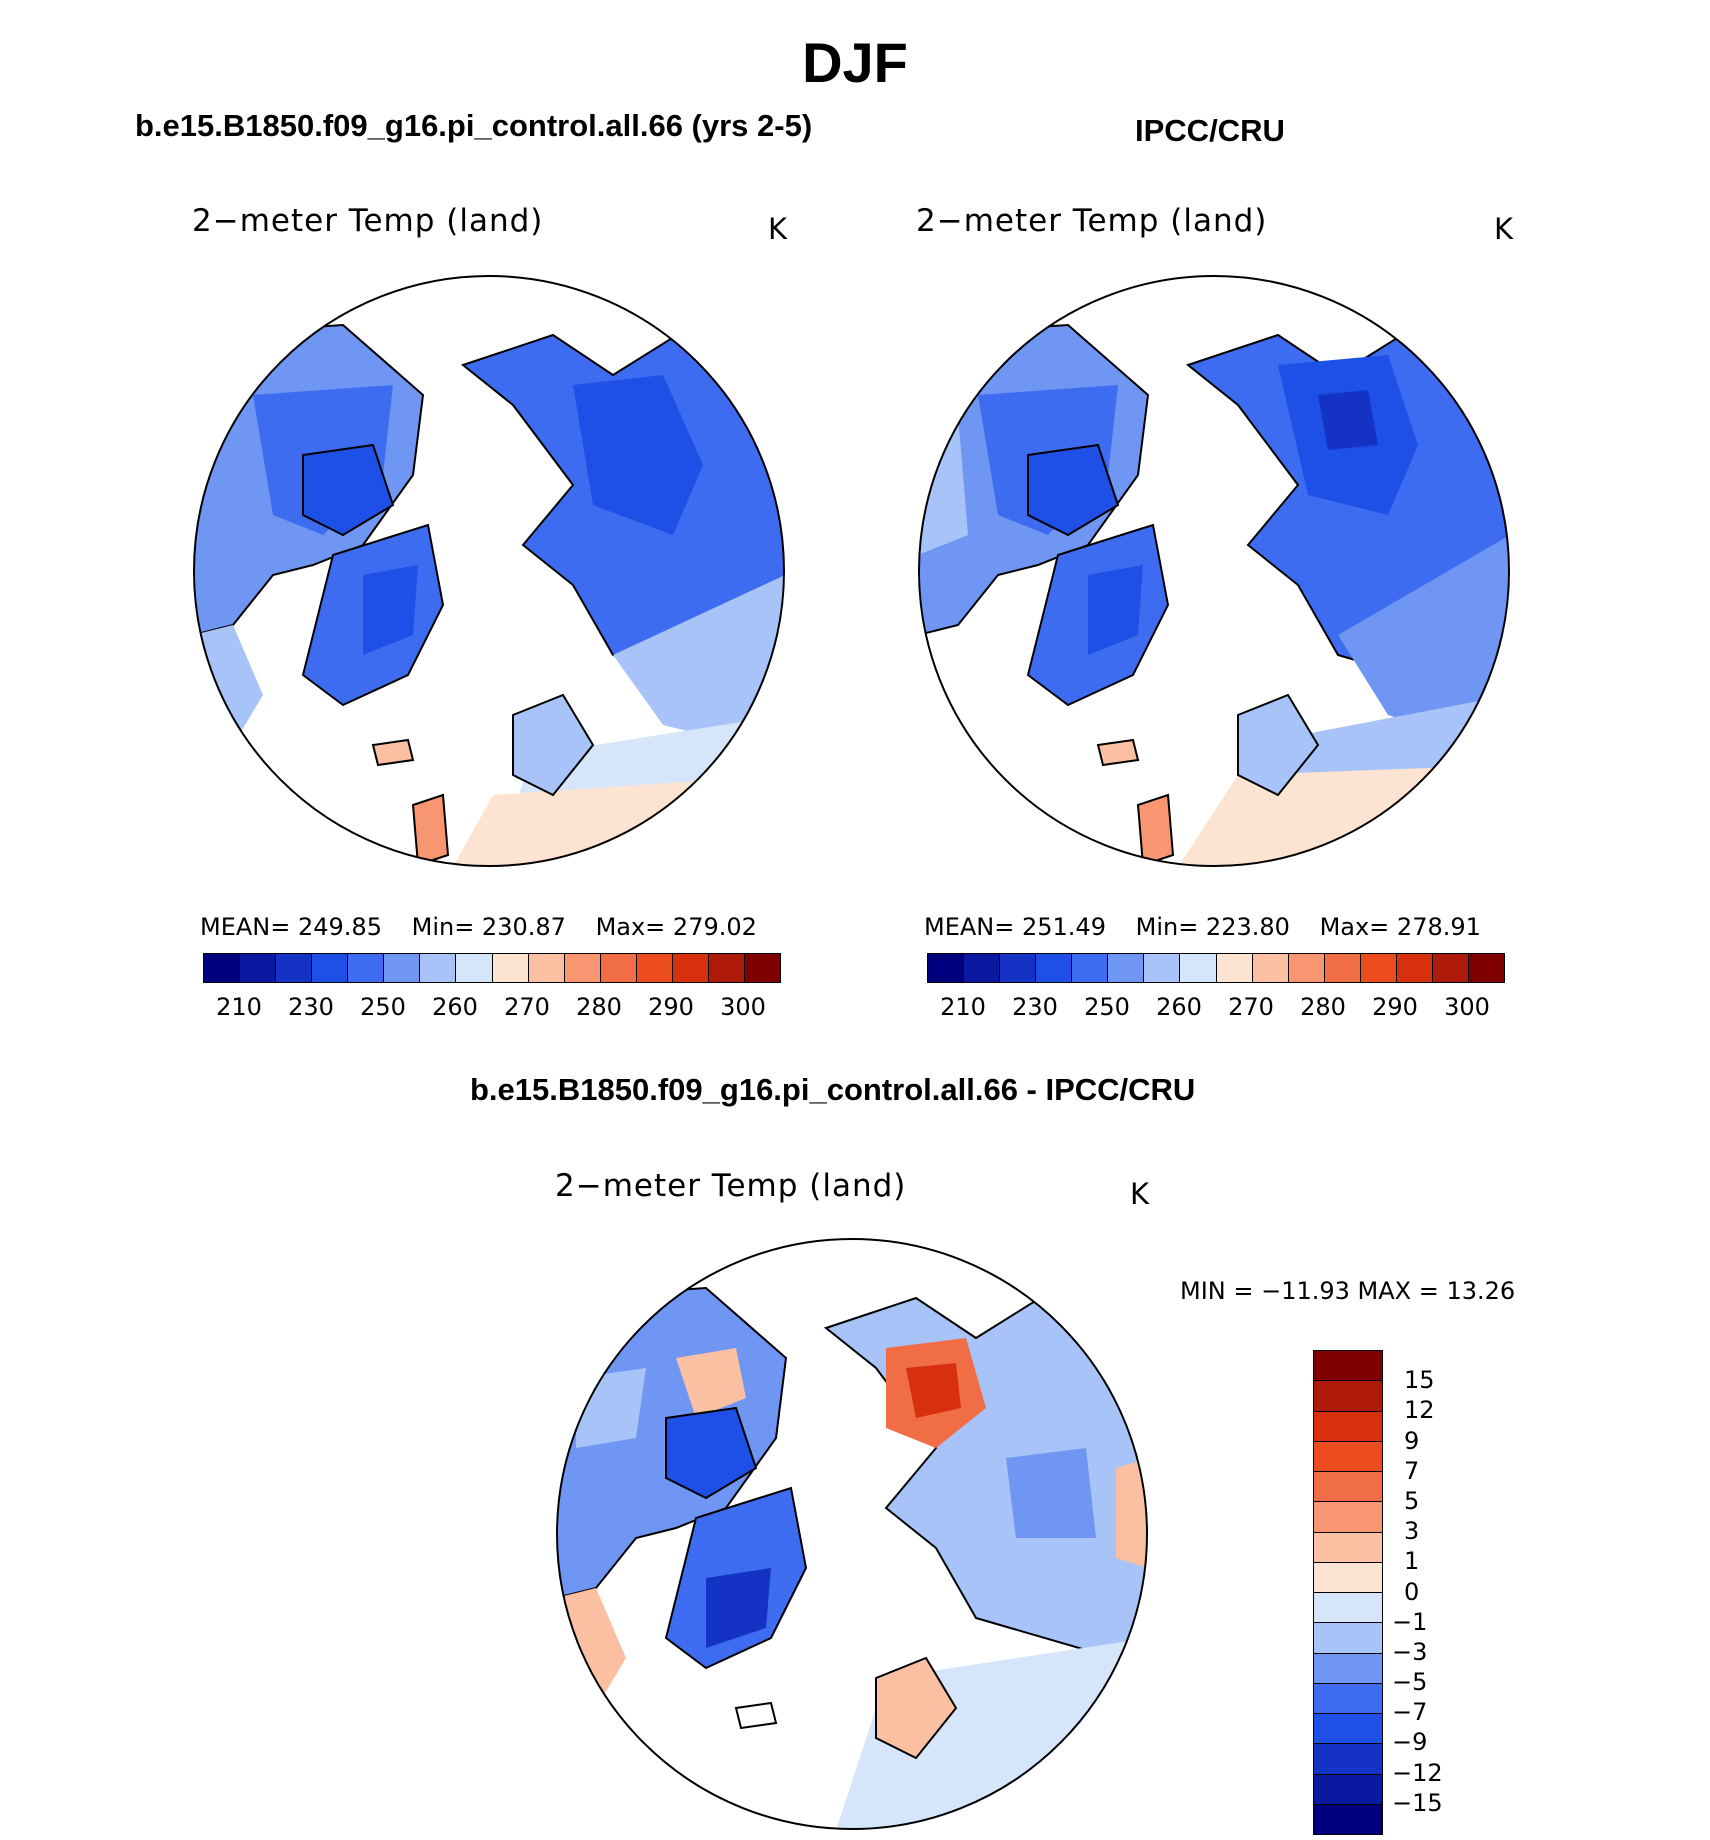 This screenshot has height=1840, width=1710. Describe the element at coordinates (1348, 420) in the screenshot. I see `siberia-coldest` at that location.